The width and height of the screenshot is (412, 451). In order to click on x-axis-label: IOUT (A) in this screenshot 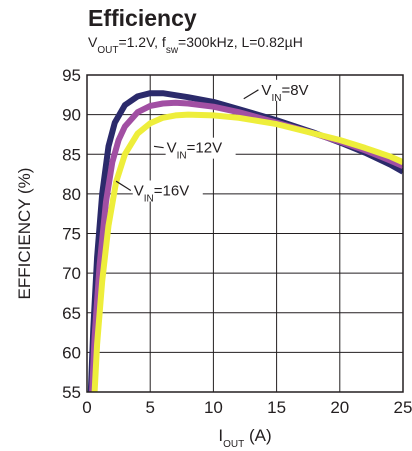, I will do `click(244, 438)`.